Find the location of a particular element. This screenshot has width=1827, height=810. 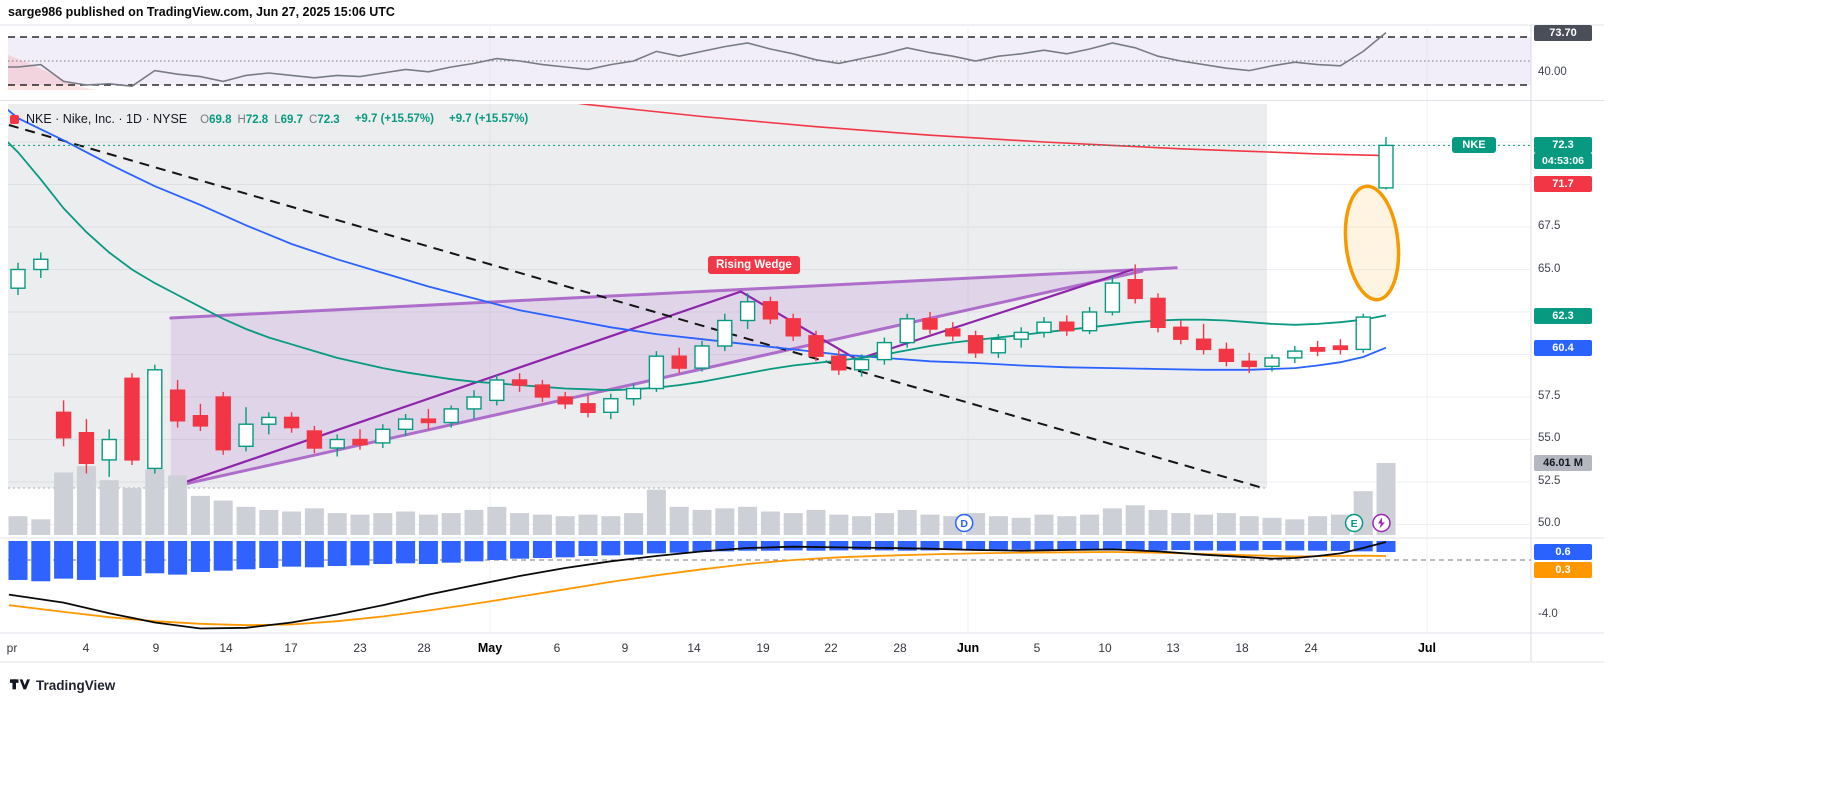

scale-label-tick-55.0: 55.0 is located at coordinates (1549, 438).